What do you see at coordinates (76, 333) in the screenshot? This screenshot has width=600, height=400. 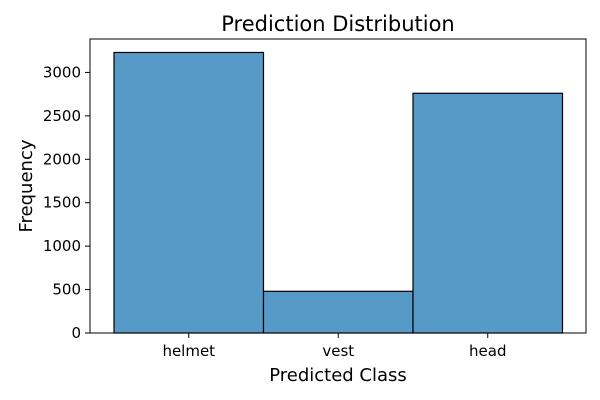 I see `y-tick-label-0: 0` at bounding box center [76, 333].